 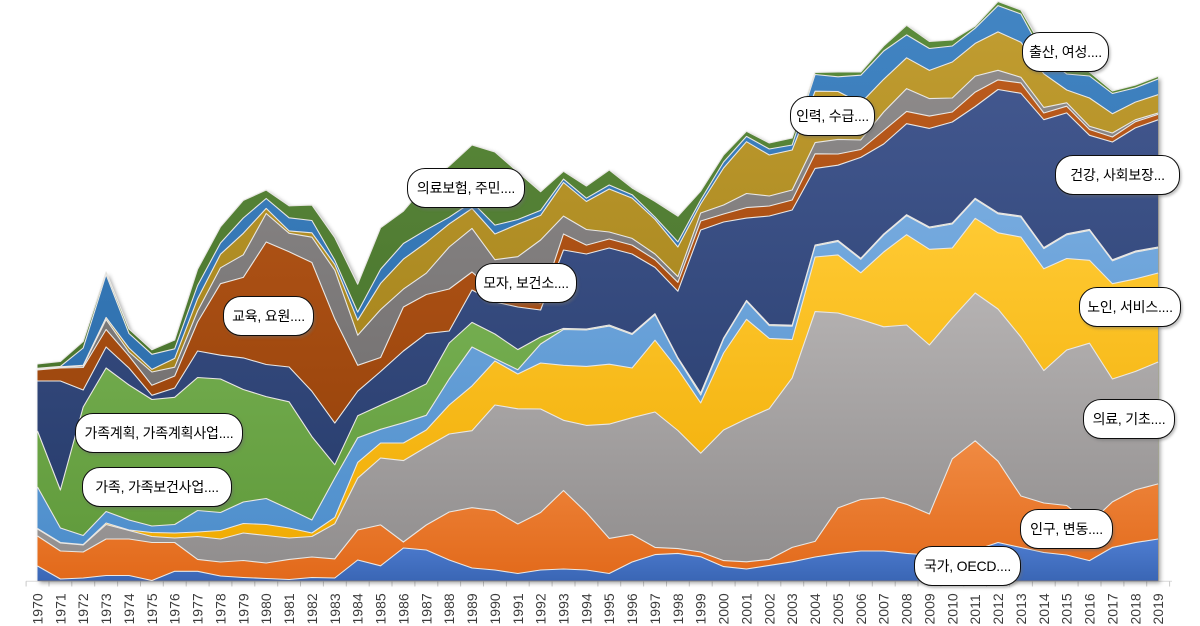 What do you see at coordinates (586, 608) in the screenshot?
I see `svg-text: 1994` at bounding box center [586, 608].